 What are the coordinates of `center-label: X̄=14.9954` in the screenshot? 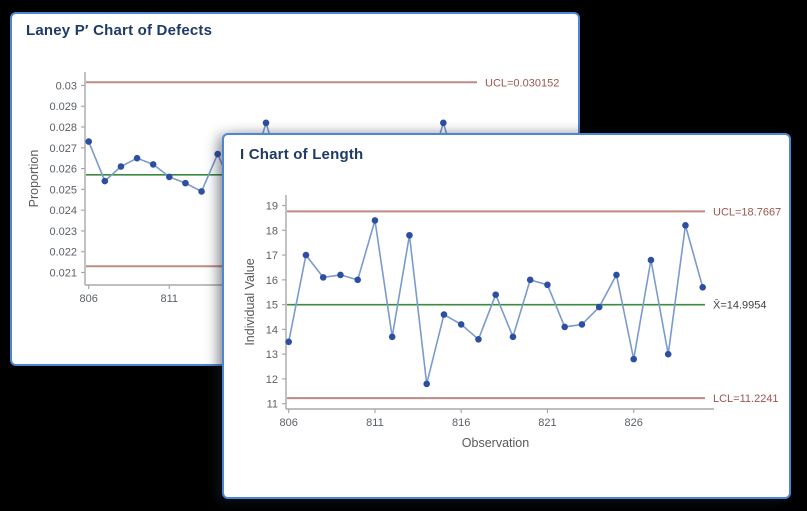 It's located at (740, 305).